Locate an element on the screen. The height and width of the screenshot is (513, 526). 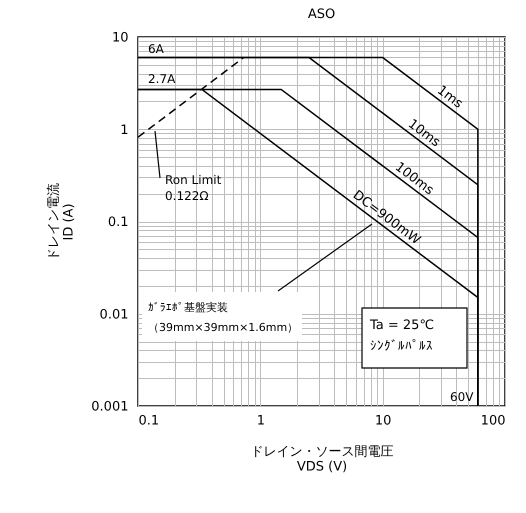
x-tick-label: 100 is located at coordinates (493, 421).